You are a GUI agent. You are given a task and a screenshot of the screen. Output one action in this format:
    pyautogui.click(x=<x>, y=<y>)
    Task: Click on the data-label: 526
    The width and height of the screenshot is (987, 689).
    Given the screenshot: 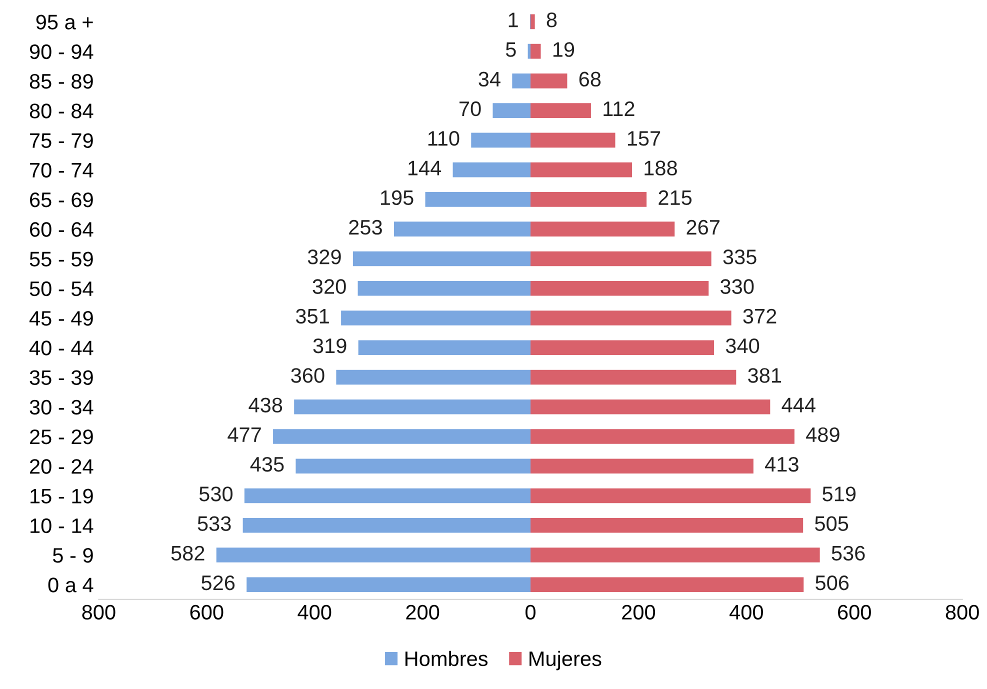 What is the action you would take?
    pyautogui.click(x=218, y=582)
    